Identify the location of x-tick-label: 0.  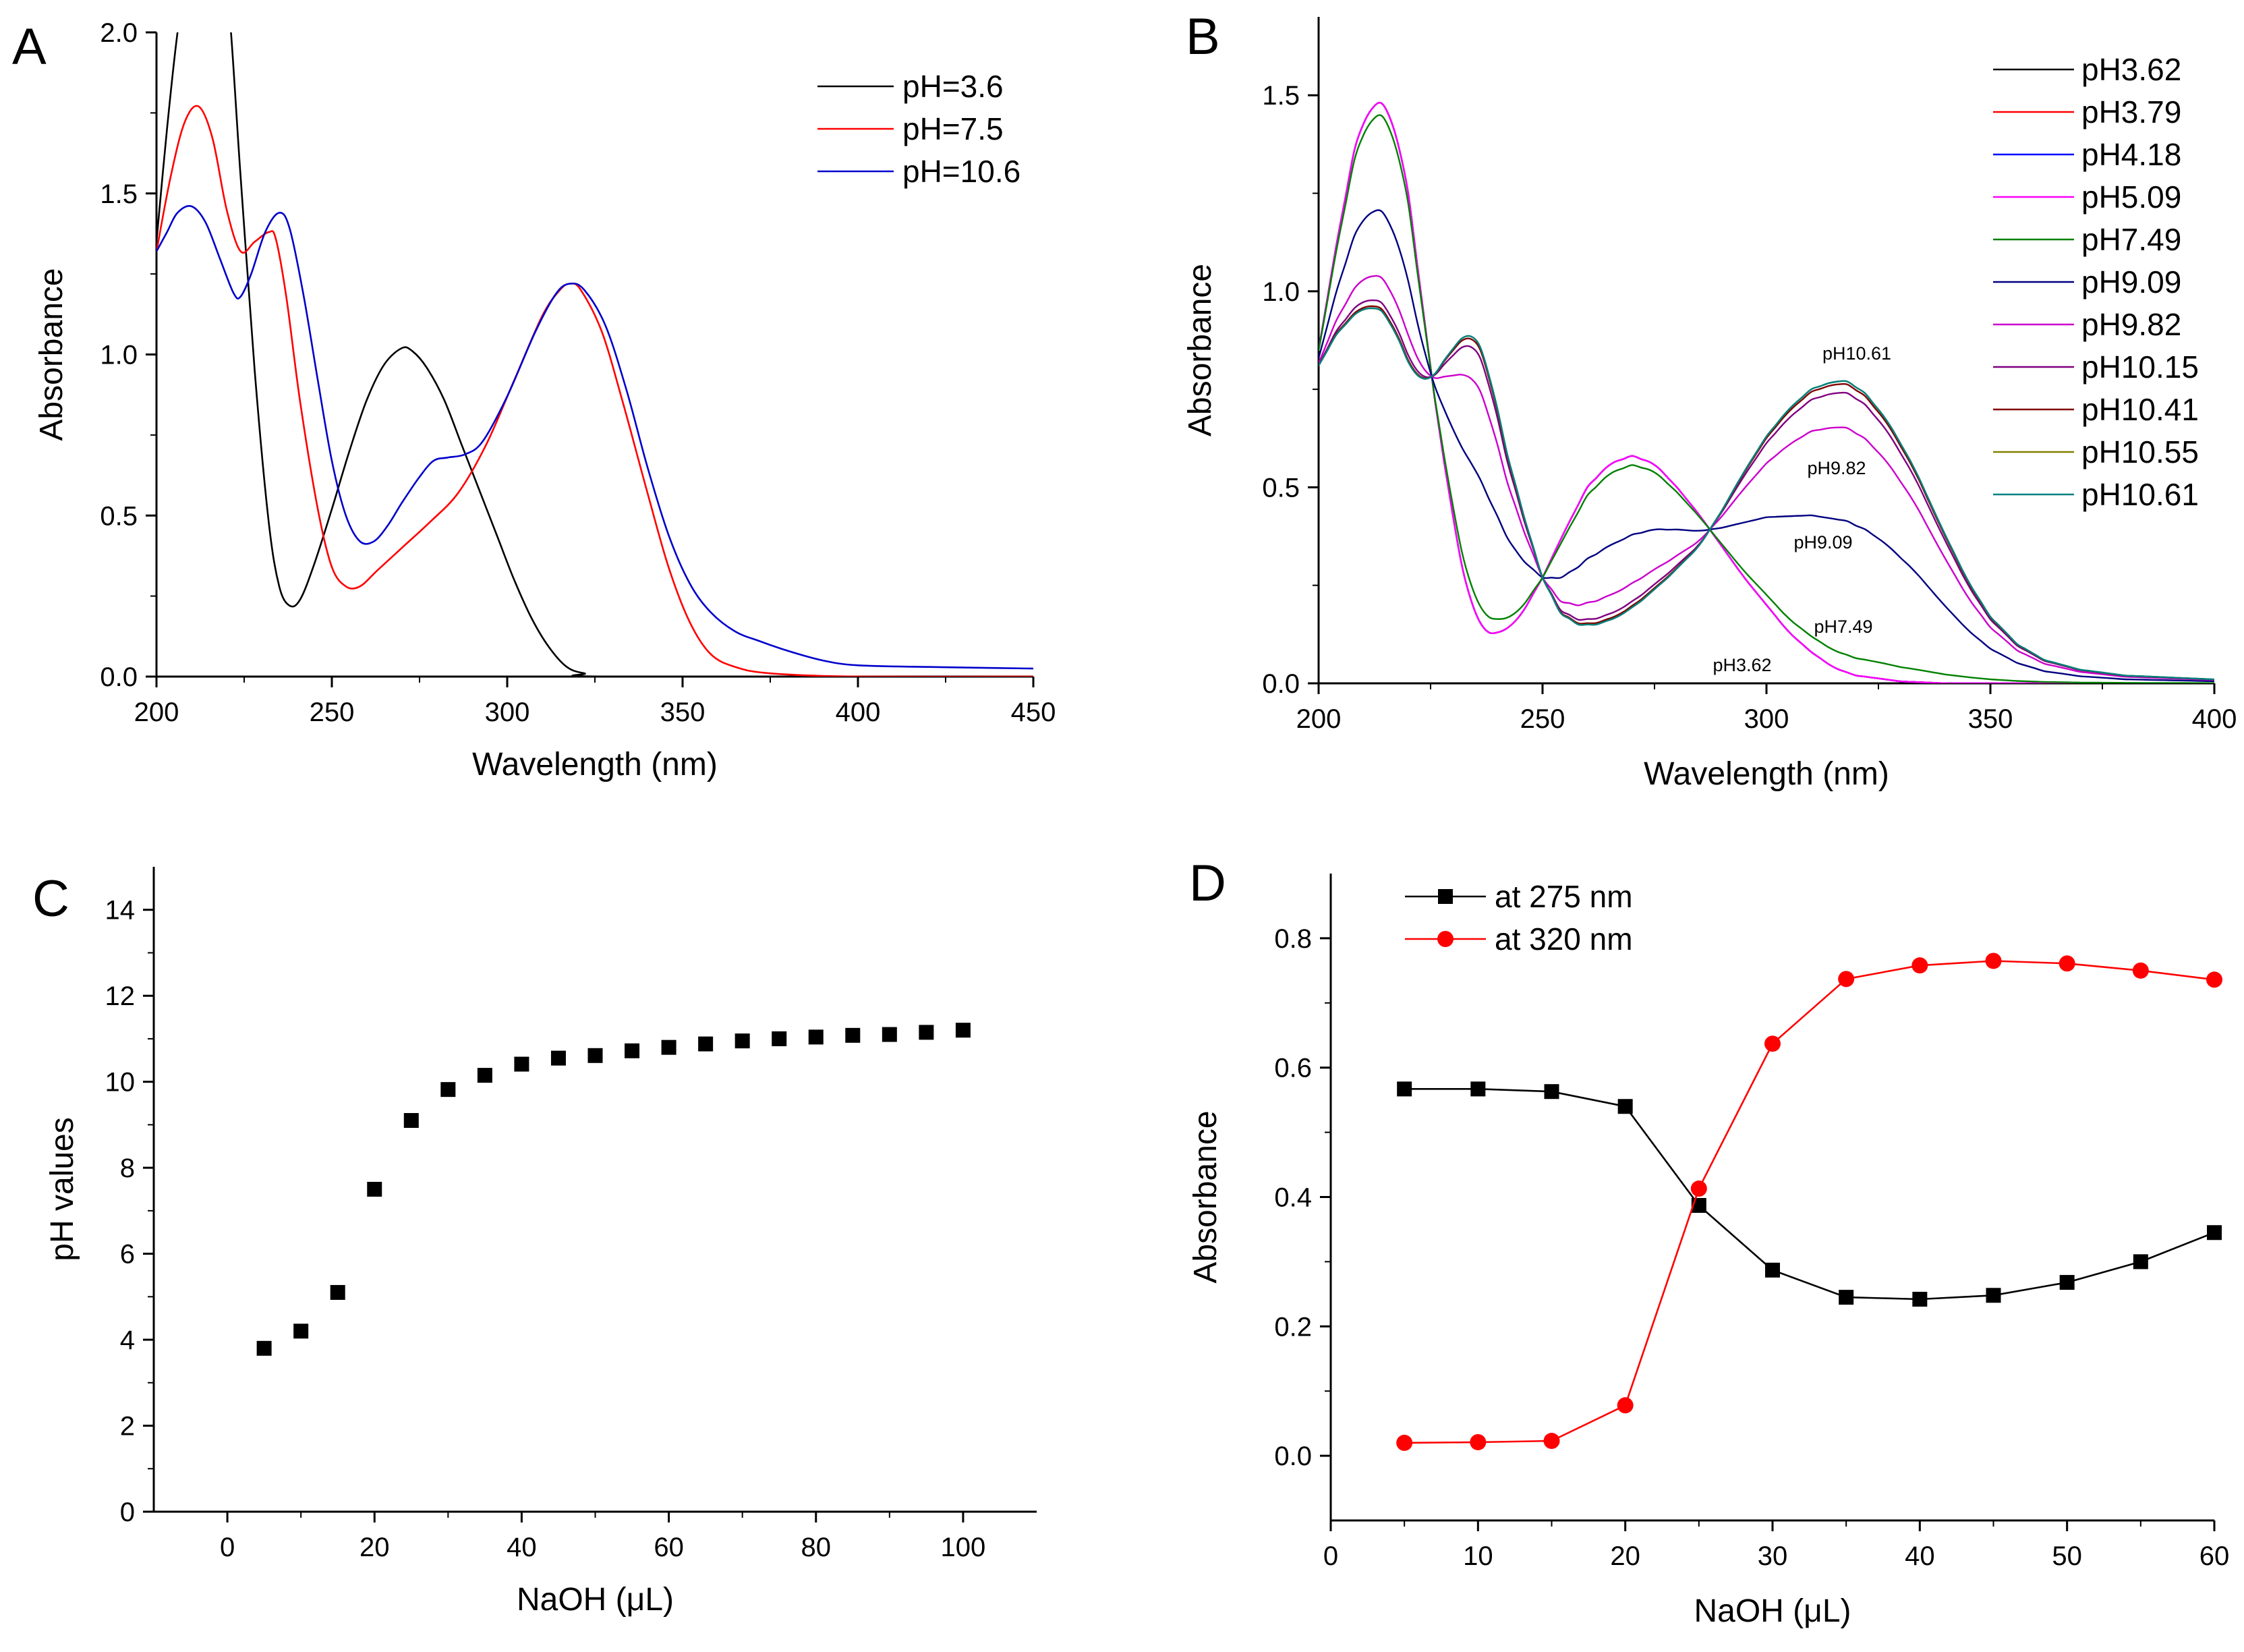
(1330, 1556).